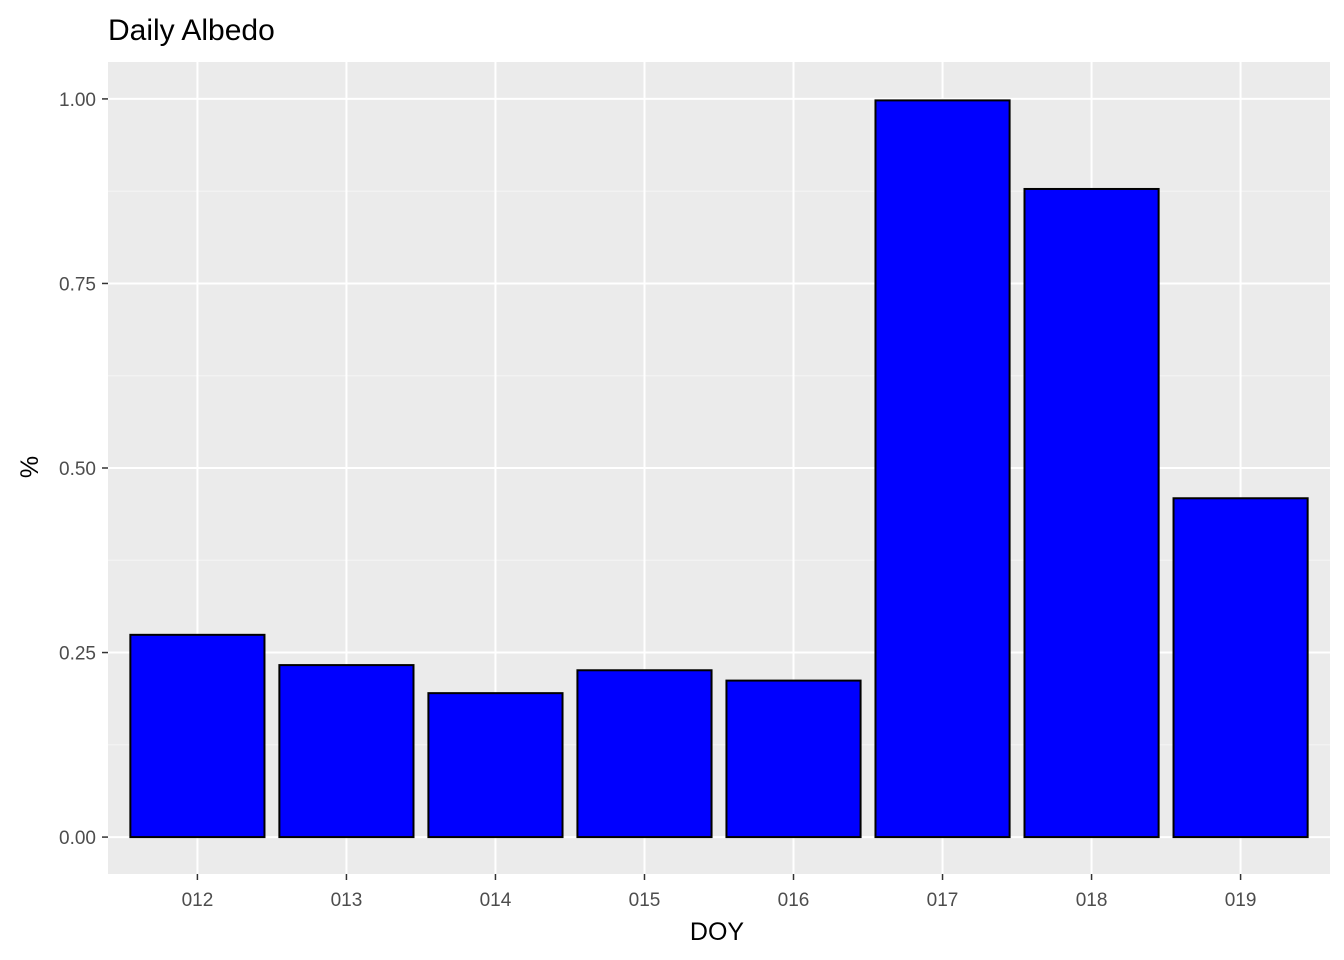 Image resolution: width=1344 pixels, height=960 pixels. Describe the element at coordinates (77, 654) in the screenshot. I see `y-tick-label: 0.25` at that location.